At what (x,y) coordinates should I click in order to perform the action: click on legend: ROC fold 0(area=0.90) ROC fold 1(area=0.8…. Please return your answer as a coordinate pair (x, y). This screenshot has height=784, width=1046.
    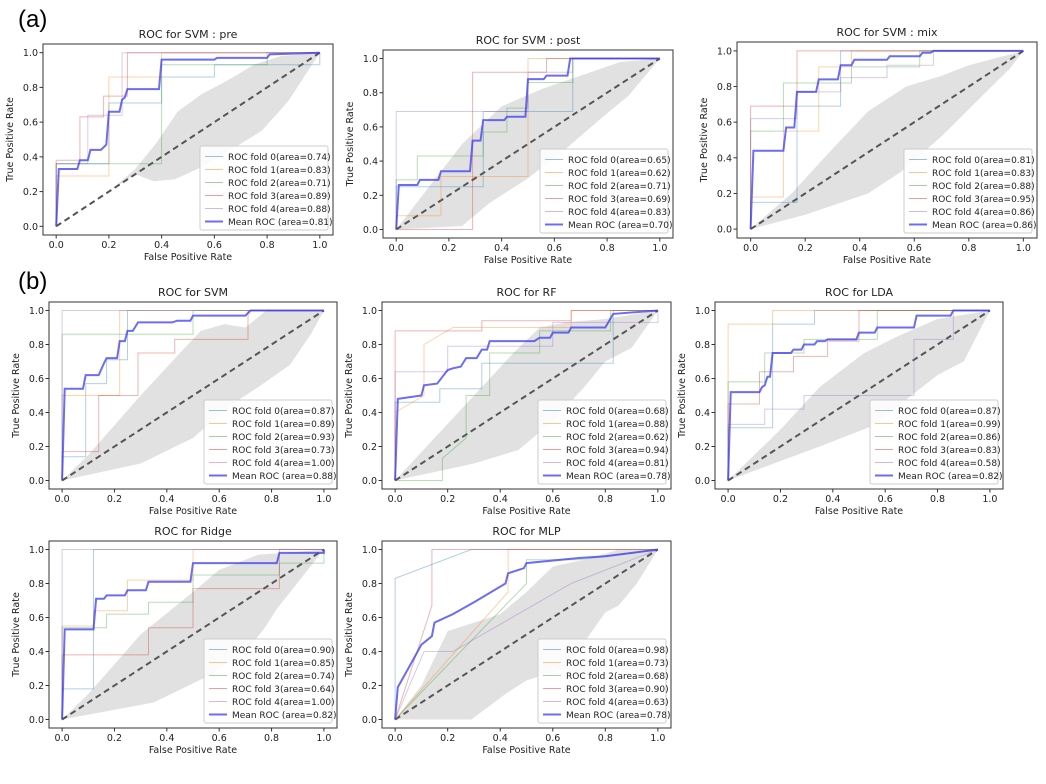
    Looking at the image, I should click on (270, 681).